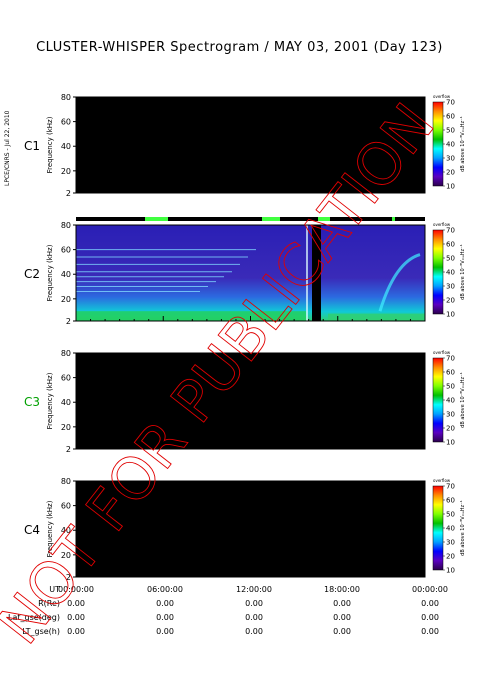  What do you see at coordinates (32, 146) in the screenshot?
I see `panel-label: C1` at bounding box center [32, 146].